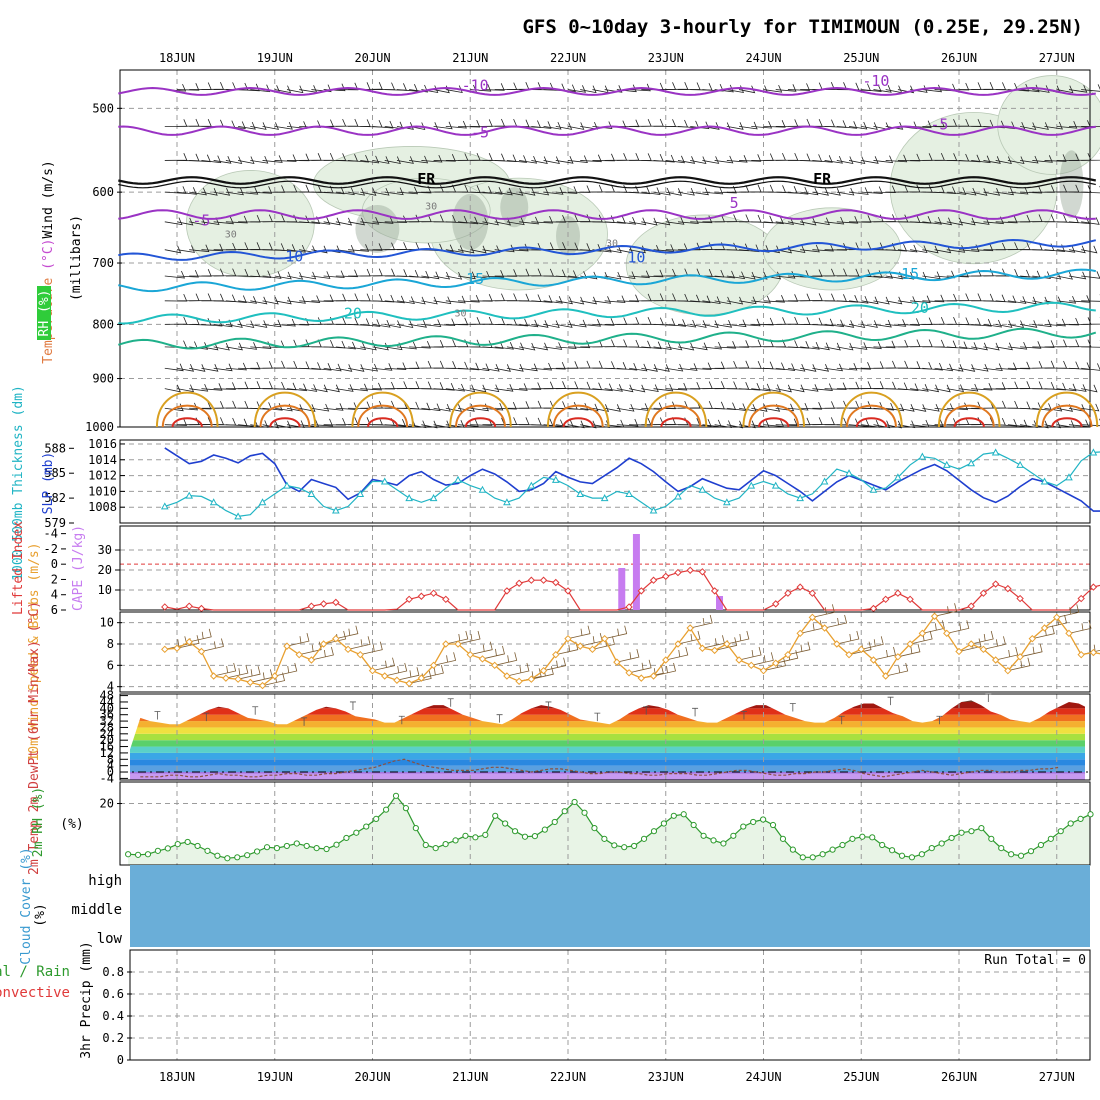 The width and height of the screenshot is (1100, 1100). What do you see at coordinates (597, 717) in the screenshot?
I see `temp-minmax-marker` at bounding box center [597, 717].